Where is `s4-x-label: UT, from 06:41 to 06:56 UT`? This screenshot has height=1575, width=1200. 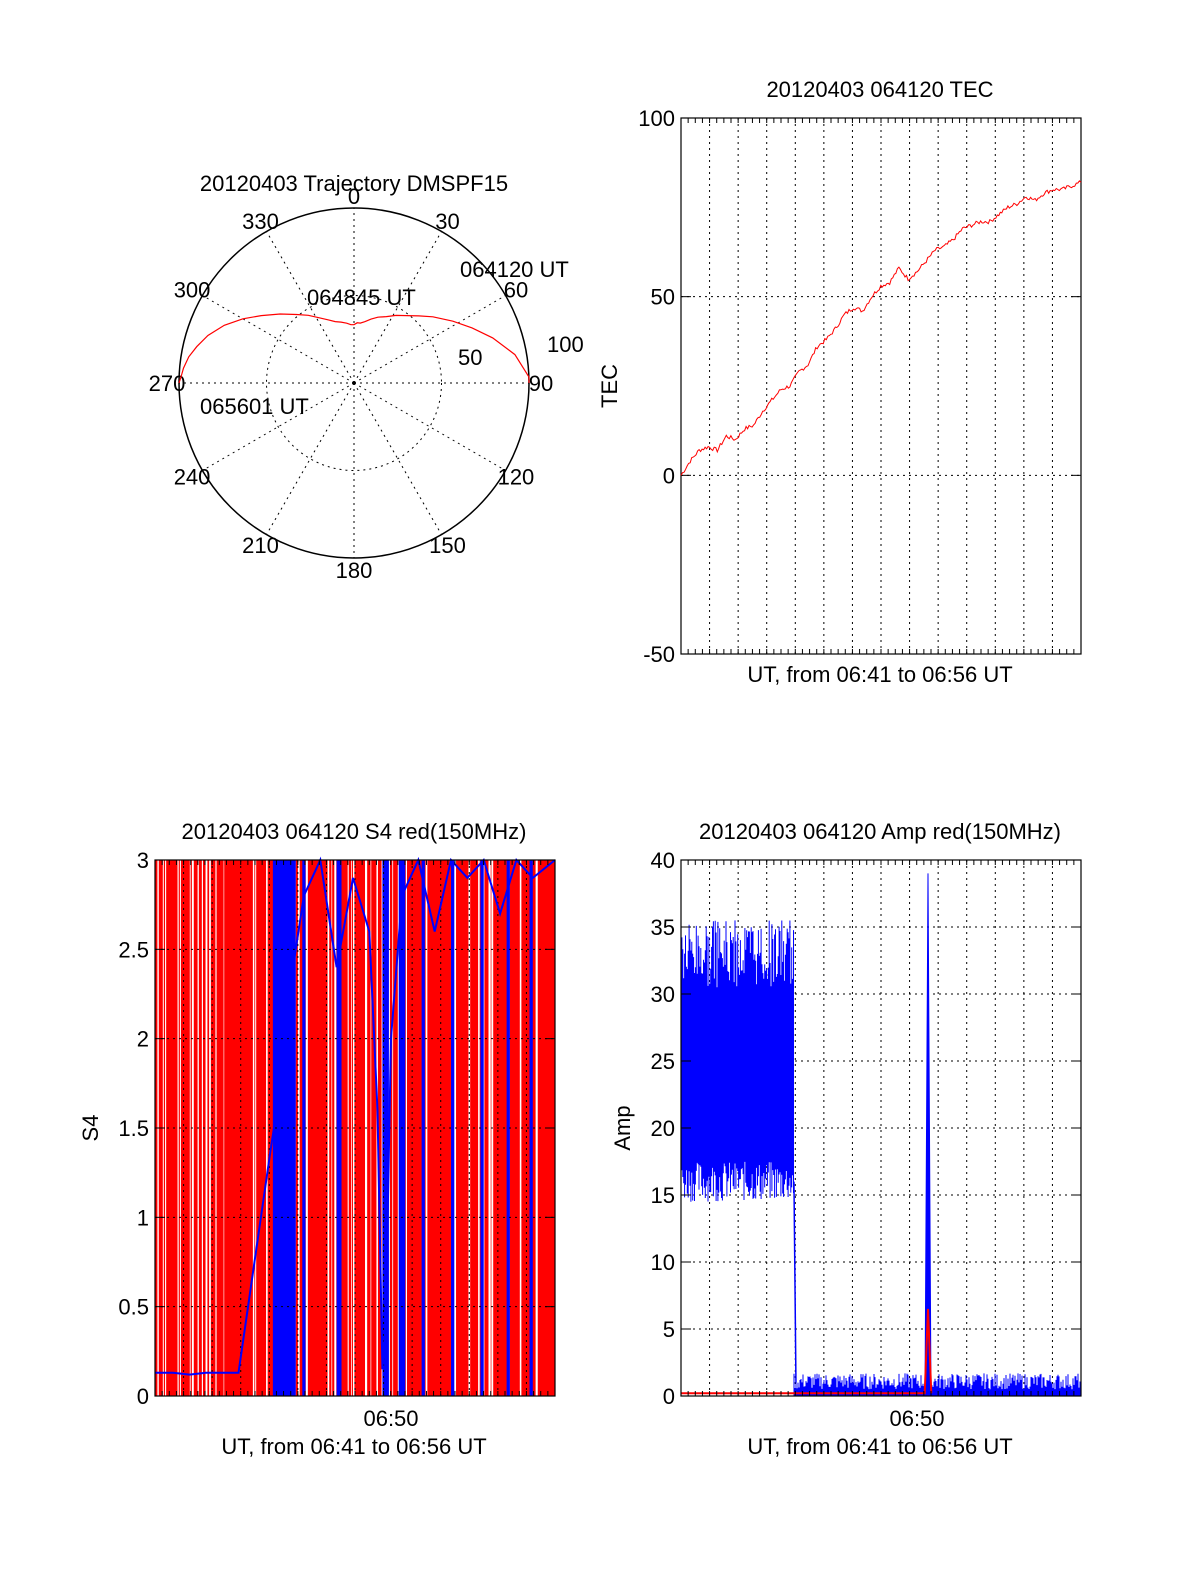 s4-x-label: UT, from 06:41 to 06:56 UT is located at coordinates (353, 1446).